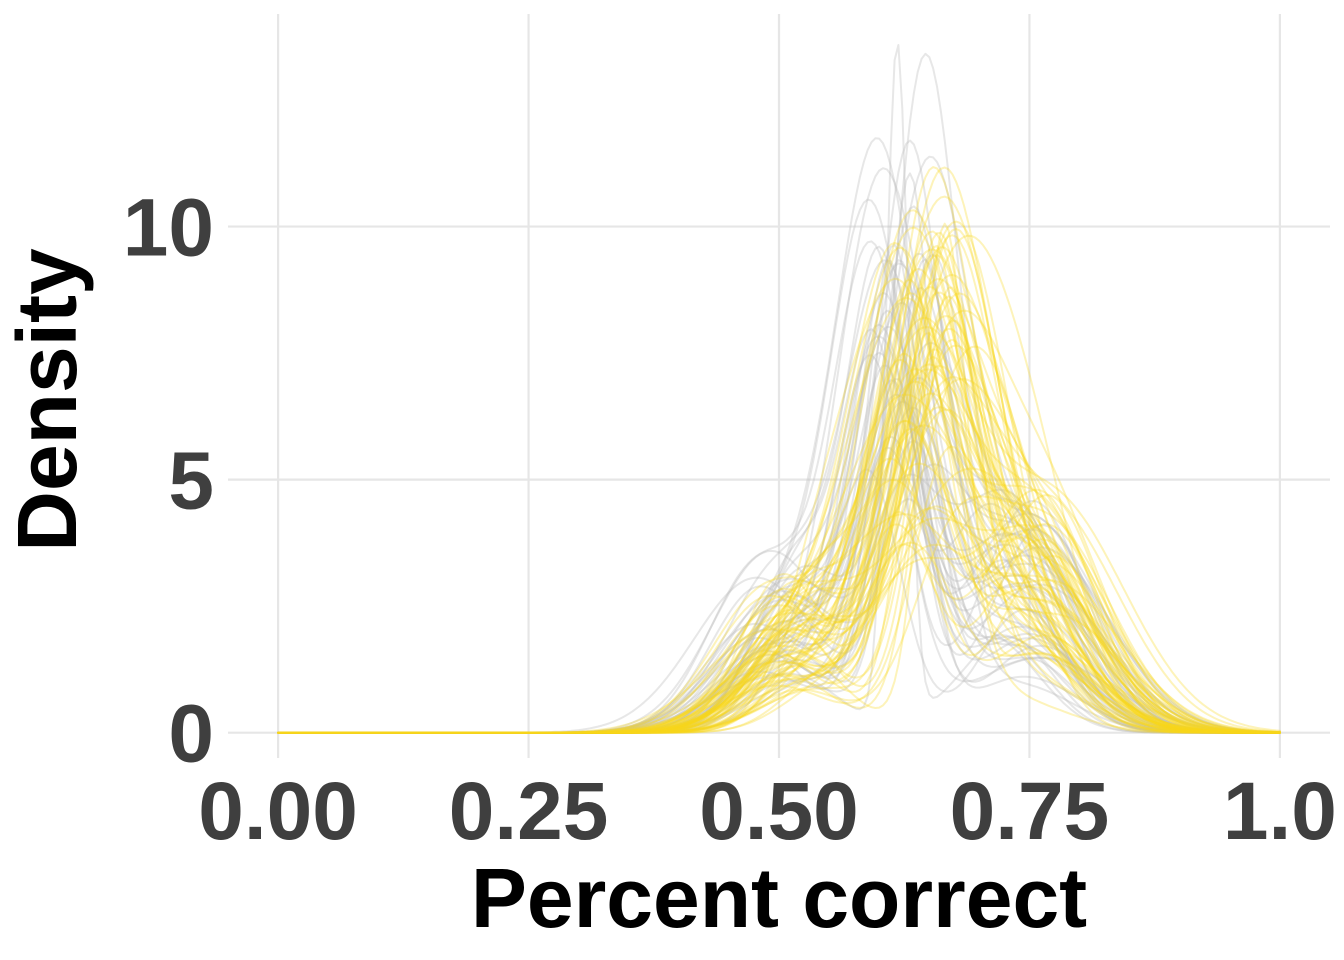  Describe the element at coordinates (1280, 811) in the screenshot. I see `x-tick-label-4: 1.0` at that location.